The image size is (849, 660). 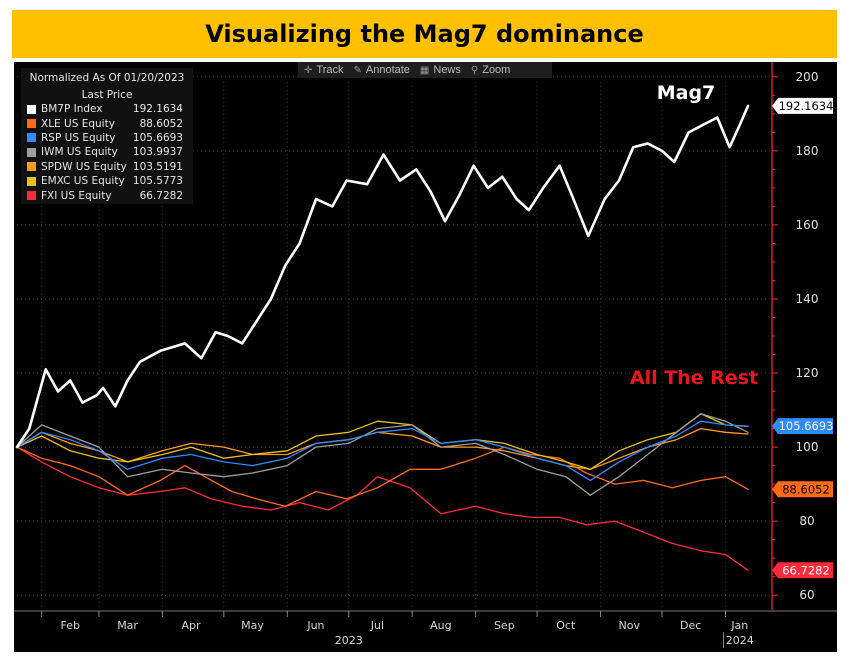 I want to click on legend-item: SPDW US Equity 103.5191, so click(x=107, y=167).